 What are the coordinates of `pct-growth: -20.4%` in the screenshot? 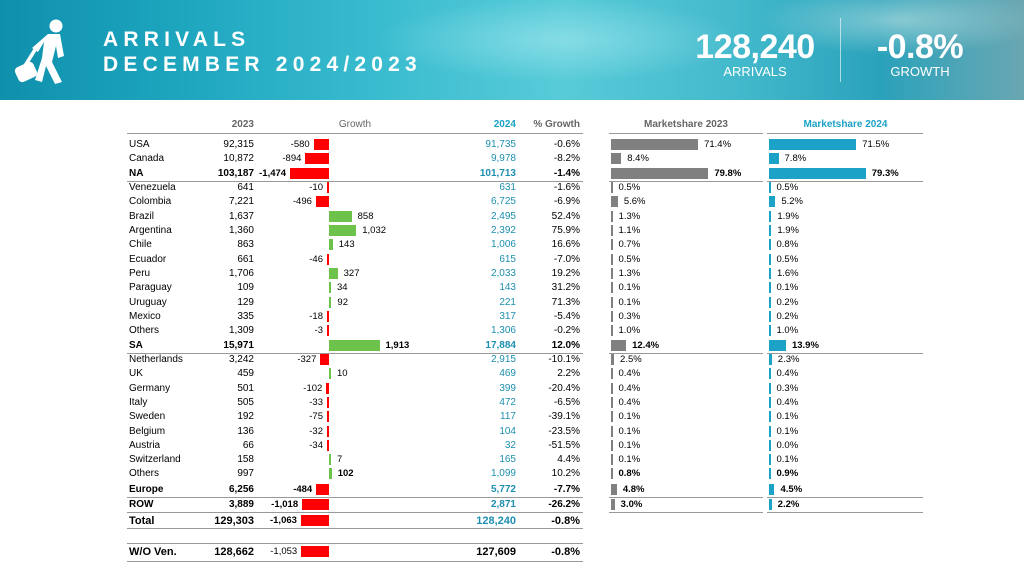 It's located at (564, 388).